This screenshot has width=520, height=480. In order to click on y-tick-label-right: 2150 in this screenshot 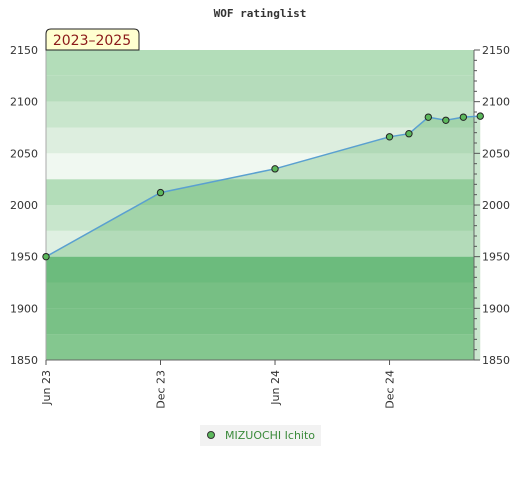, I will do `click(496, 50)`.